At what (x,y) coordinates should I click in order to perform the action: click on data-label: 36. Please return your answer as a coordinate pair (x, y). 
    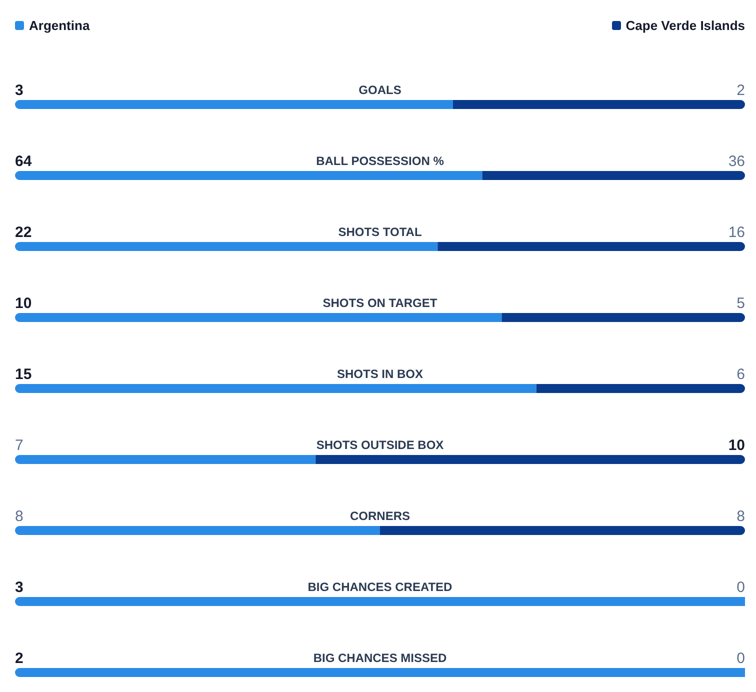
    Looking at the image, I should click on (736, 161).